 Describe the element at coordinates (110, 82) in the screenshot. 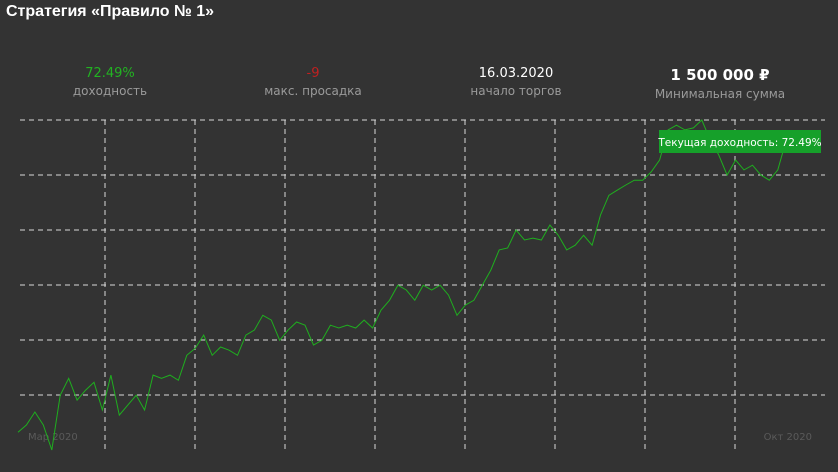

I see `stat: 72.49% доходность` at that location.